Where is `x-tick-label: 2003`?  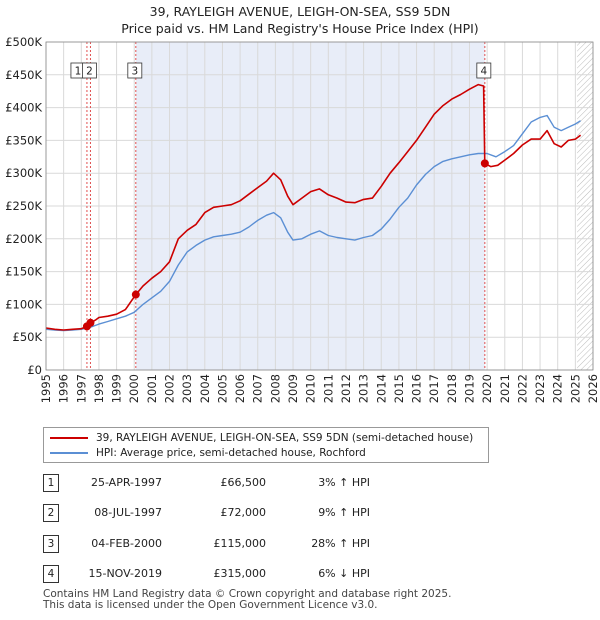
x-tick-label: 2003 is located at coordinates (187, 388).